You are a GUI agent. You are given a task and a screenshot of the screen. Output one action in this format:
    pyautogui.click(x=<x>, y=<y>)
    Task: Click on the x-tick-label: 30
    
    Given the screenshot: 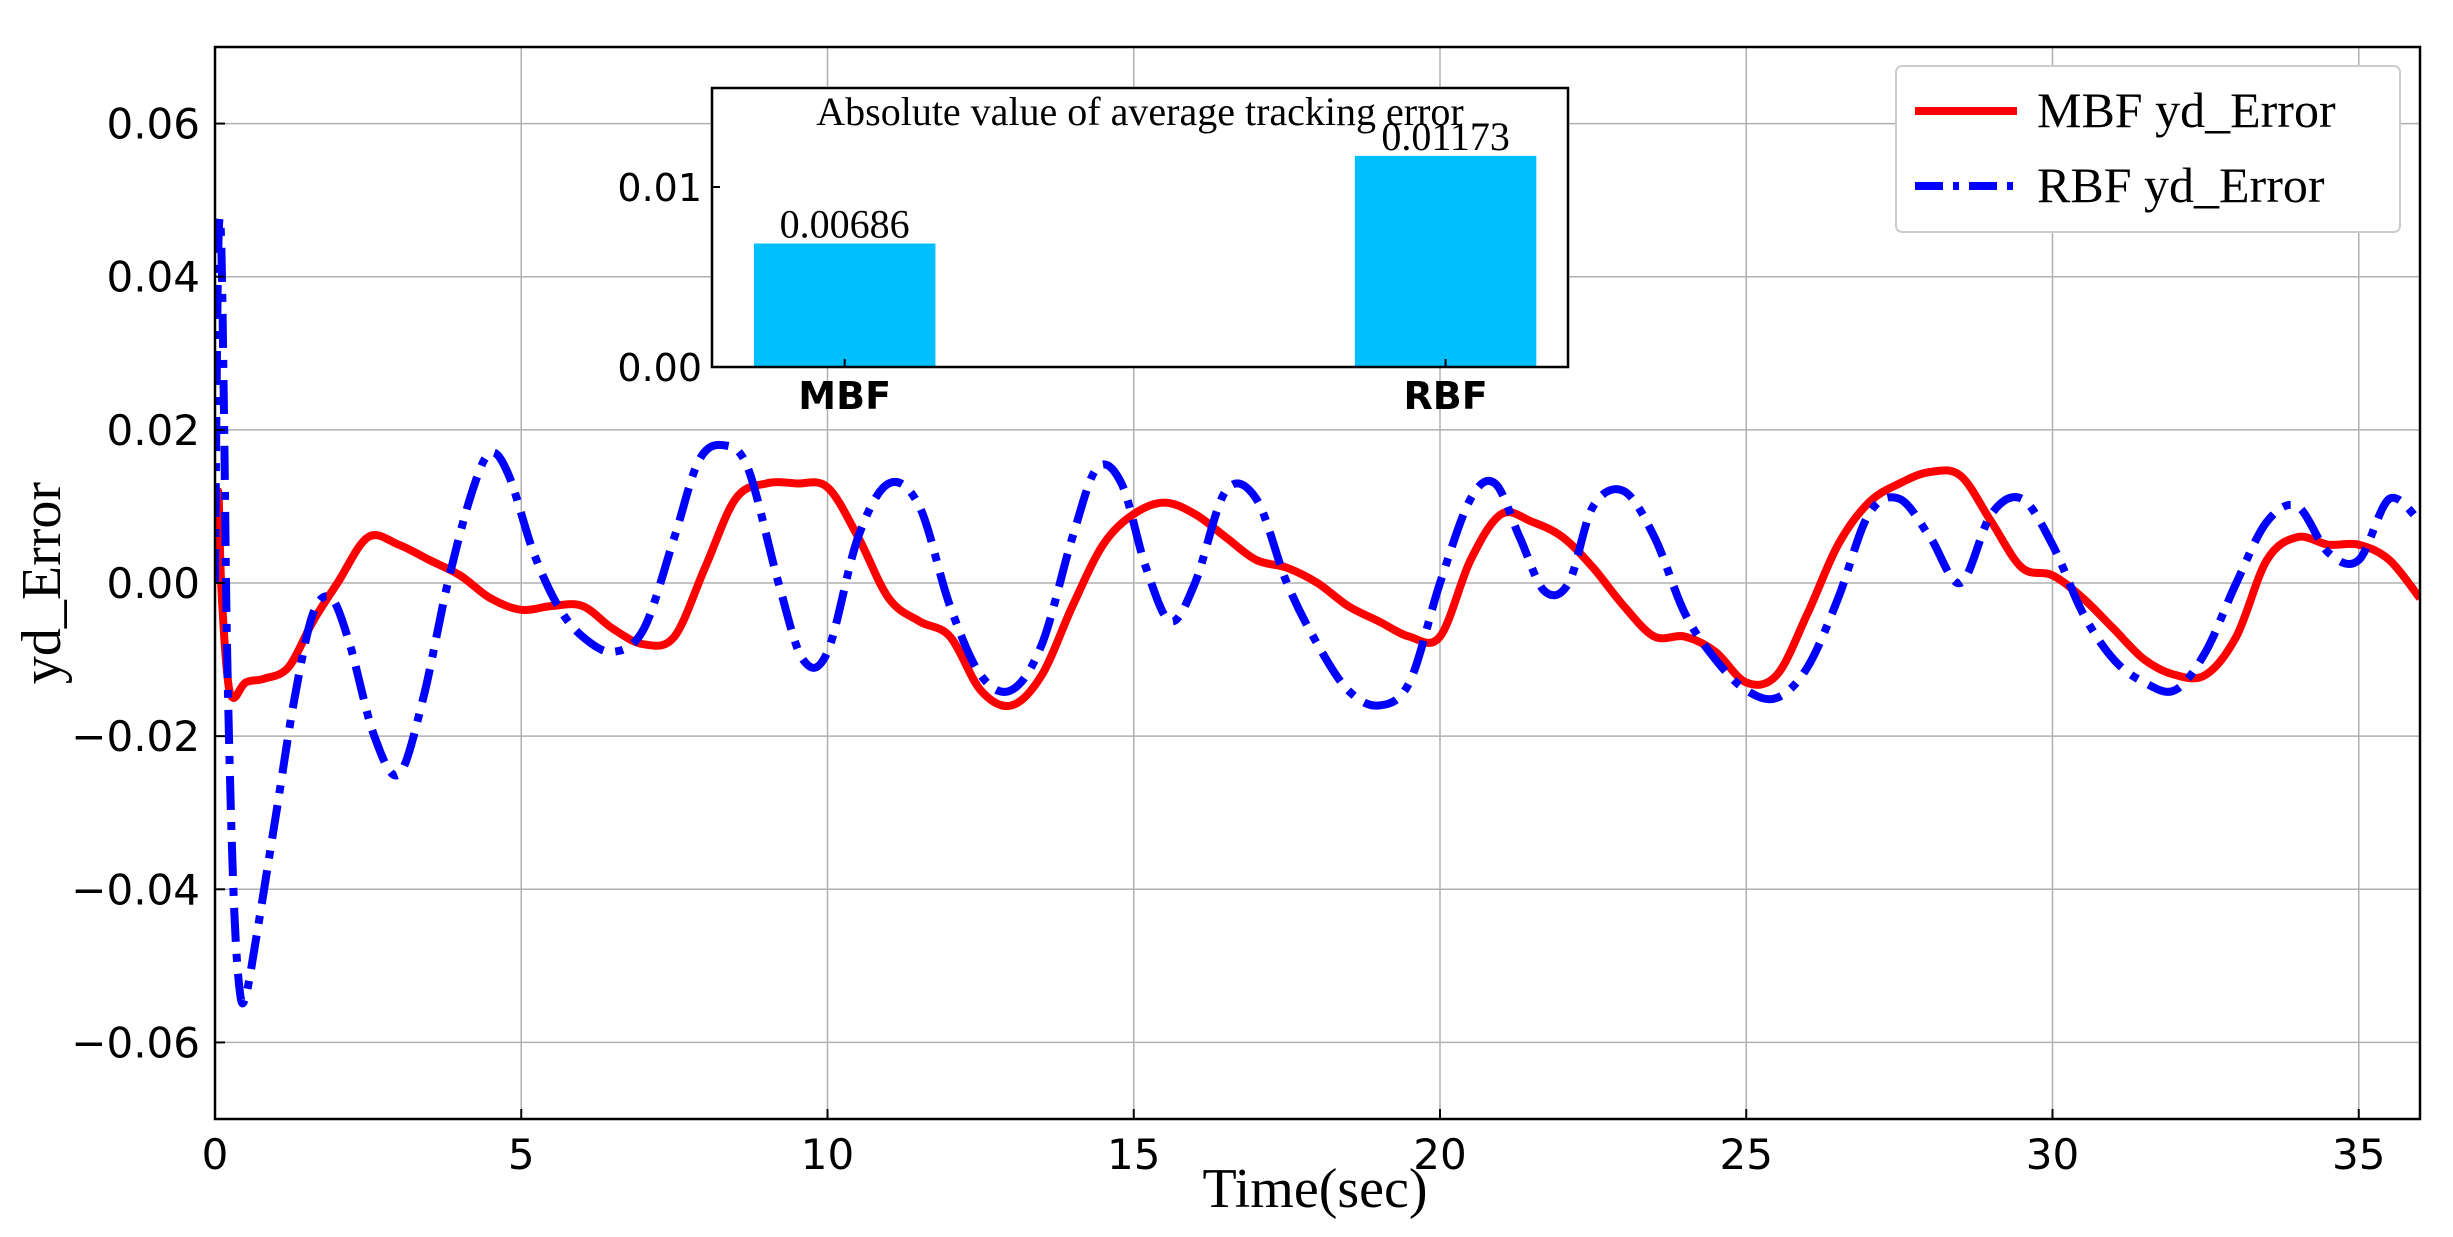 What is the action you would take?
    pyautogui.click(x=2052, y=1154)
    